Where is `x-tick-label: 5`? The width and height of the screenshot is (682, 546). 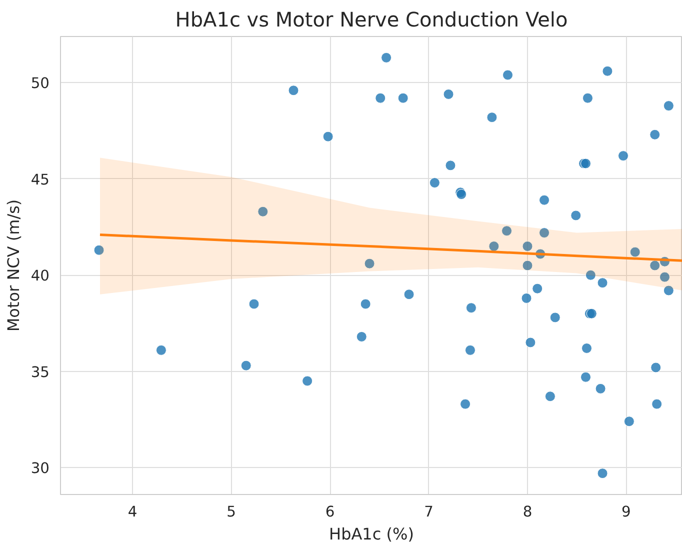 x-tick-label: 5 is located at coordinates (231, 512).